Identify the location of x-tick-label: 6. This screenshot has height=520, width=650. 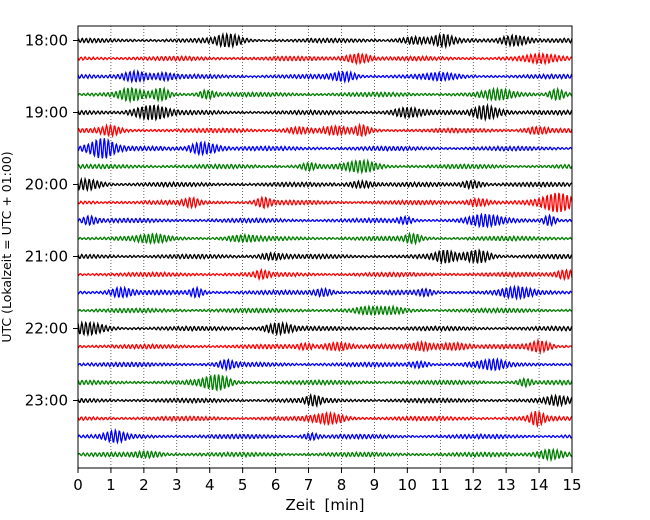
(276, 485).